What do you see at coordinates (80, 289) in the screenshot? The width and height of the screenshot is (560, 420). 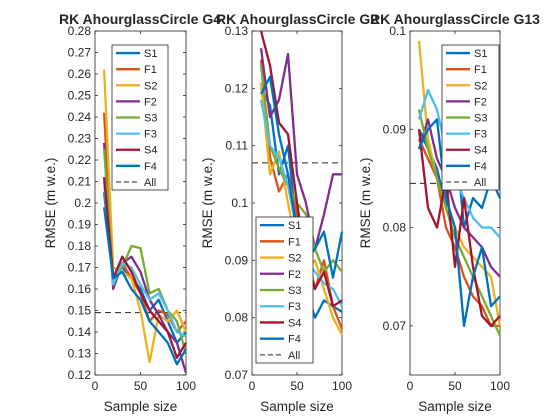 I see `y-tick-label: 0.16` at bounding box center [80, 289].